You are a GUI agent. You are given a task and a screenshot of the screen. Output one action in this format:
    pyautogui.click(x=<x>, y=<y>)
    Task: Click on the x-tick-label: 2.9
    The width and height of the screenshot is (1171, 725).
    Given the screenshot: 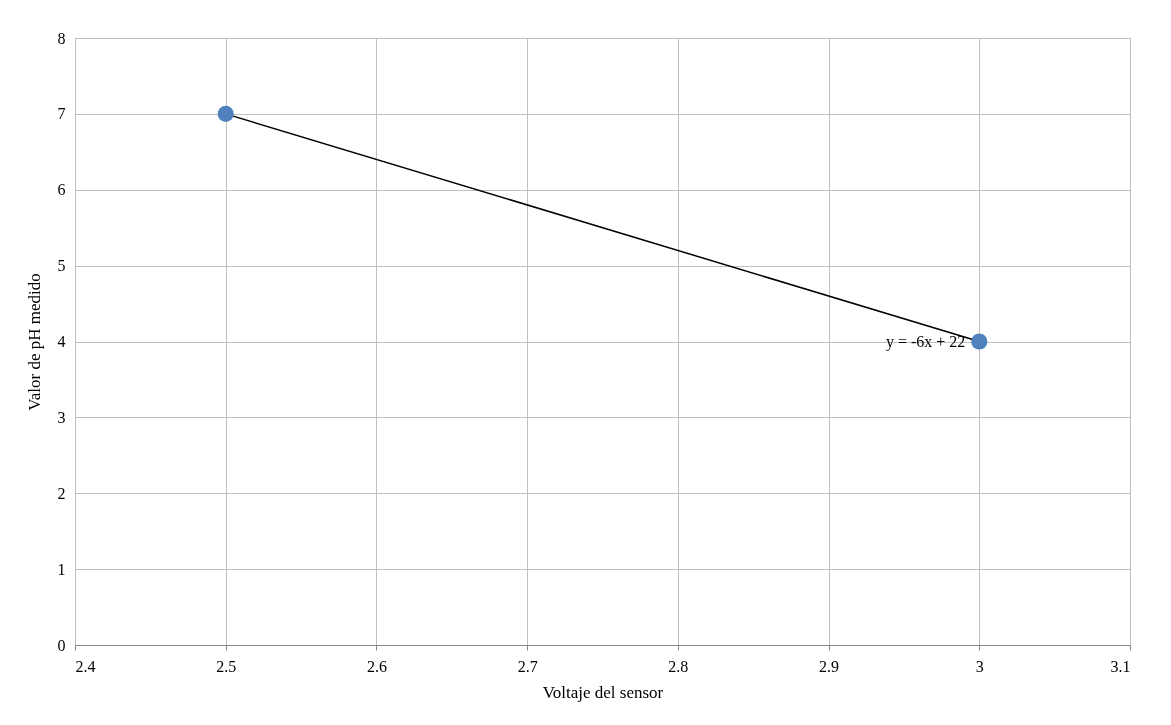 What is the action you would take?
    pyautogui.click(x=829, y=666)
    